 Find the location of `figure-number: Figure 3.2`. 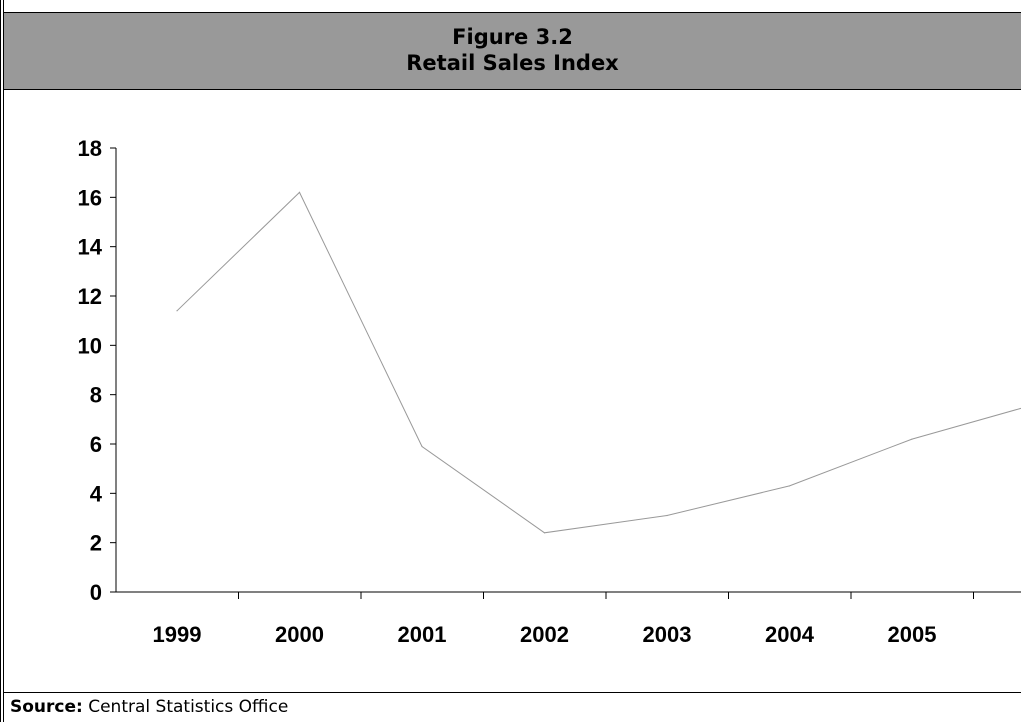

figure-number: Figure 3.2 is located at coordinates (512, 37).